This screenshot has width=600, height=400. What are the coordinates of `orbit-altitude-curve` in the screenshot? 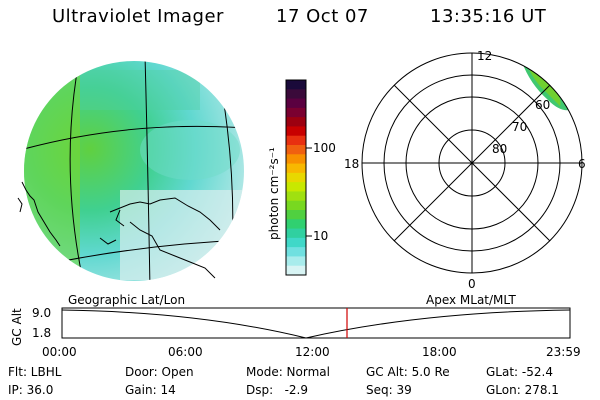 It's located at (316, 324).